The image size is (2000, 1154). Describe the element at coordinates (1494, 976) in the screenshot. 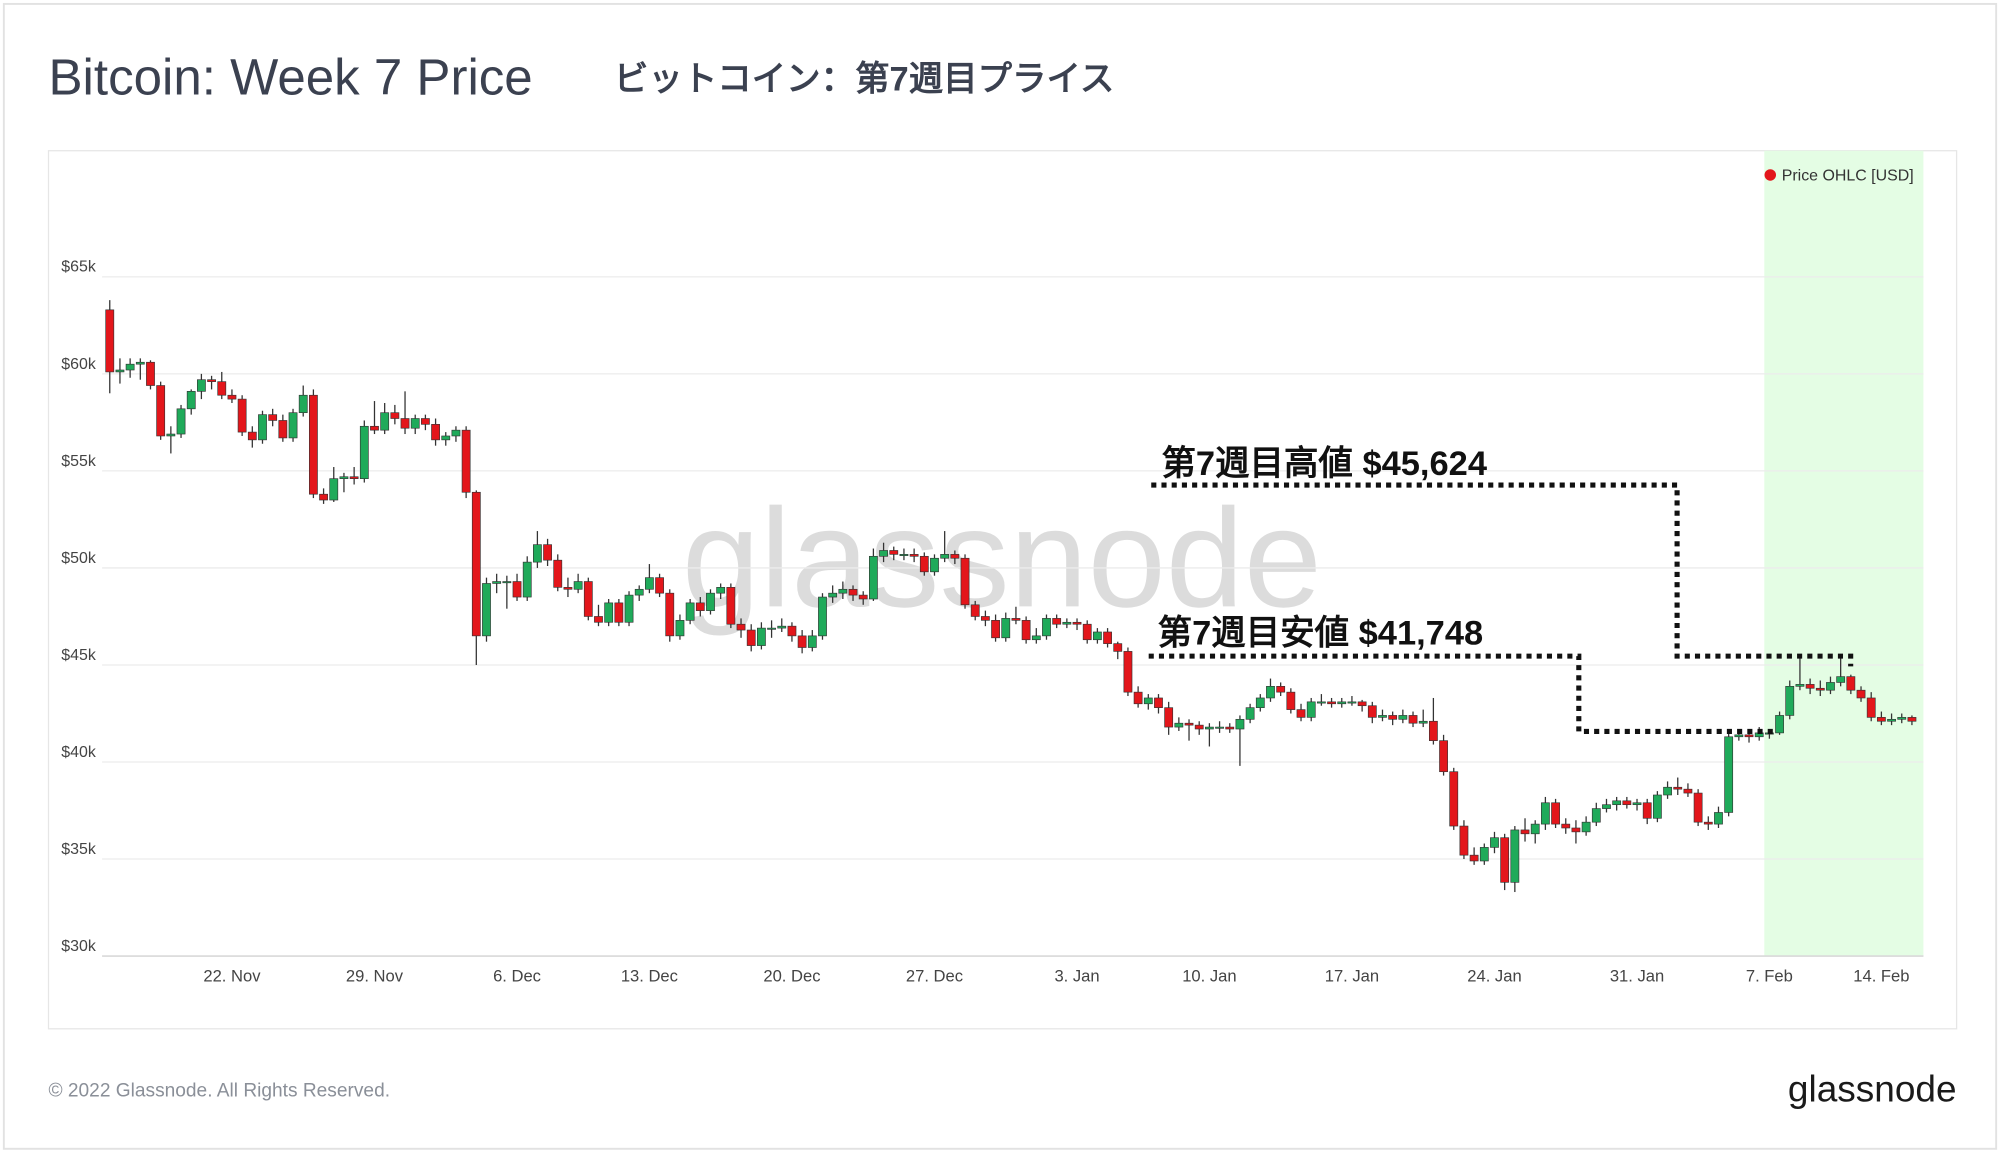

I see `x-tick-label: 24. Jan` at that location.